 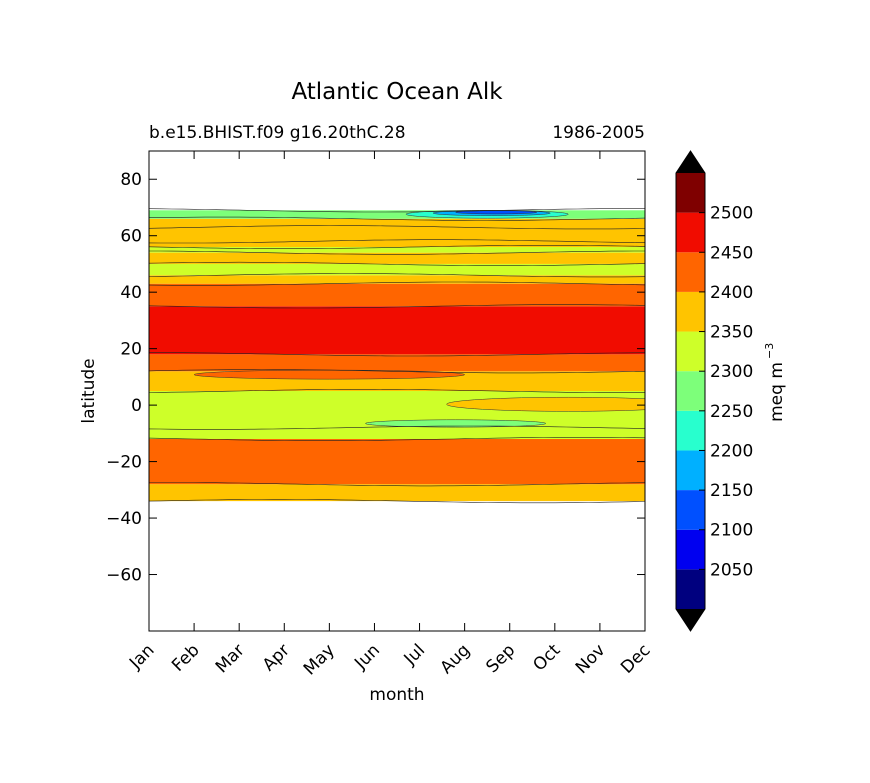 I want to click on colorbar-label: meq m −3, so click(x=775, y=382).